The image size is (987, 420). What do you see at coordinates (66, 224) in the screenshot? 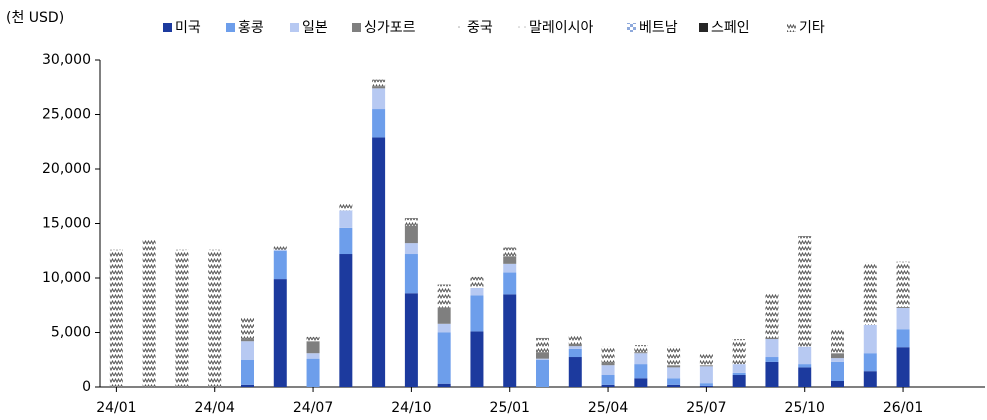
I see `y-tick-label: 15,000` at bounding box center [66, 224].